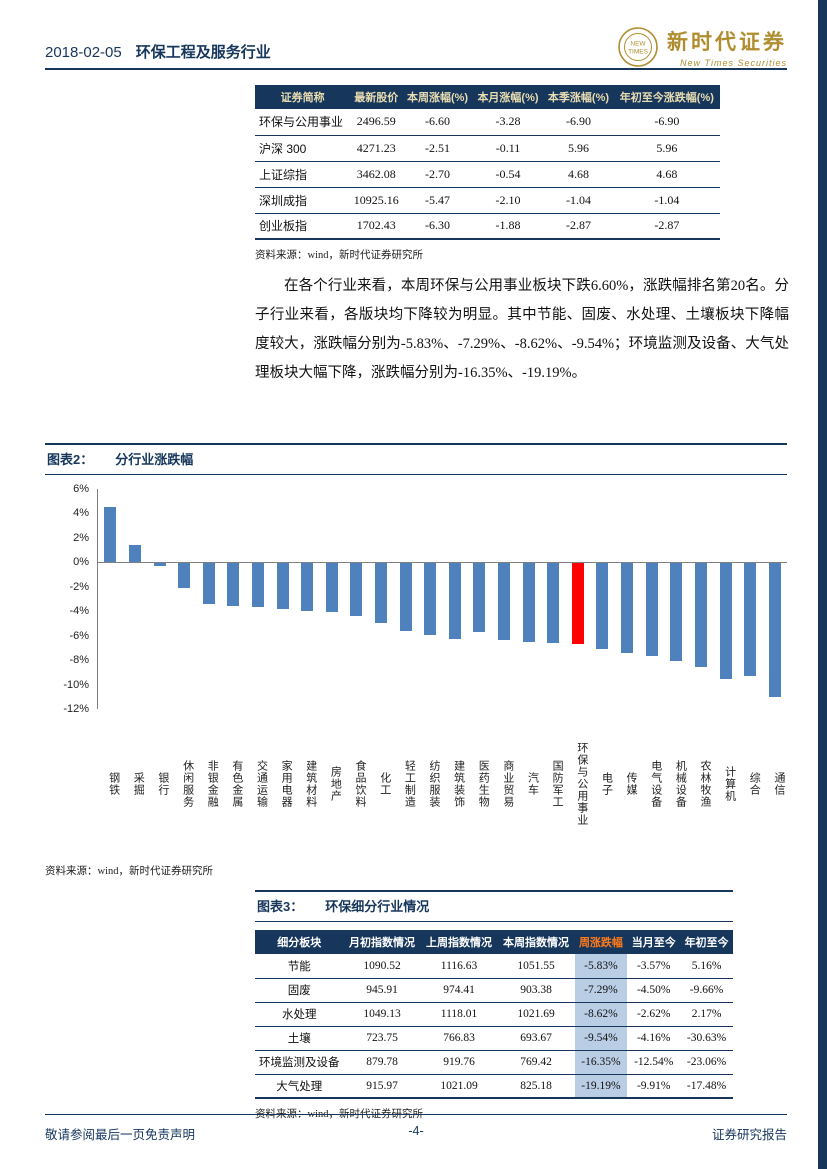 The image size is (827, 1169). I want to click on table-cell: -7.29%, so click(601, 990).